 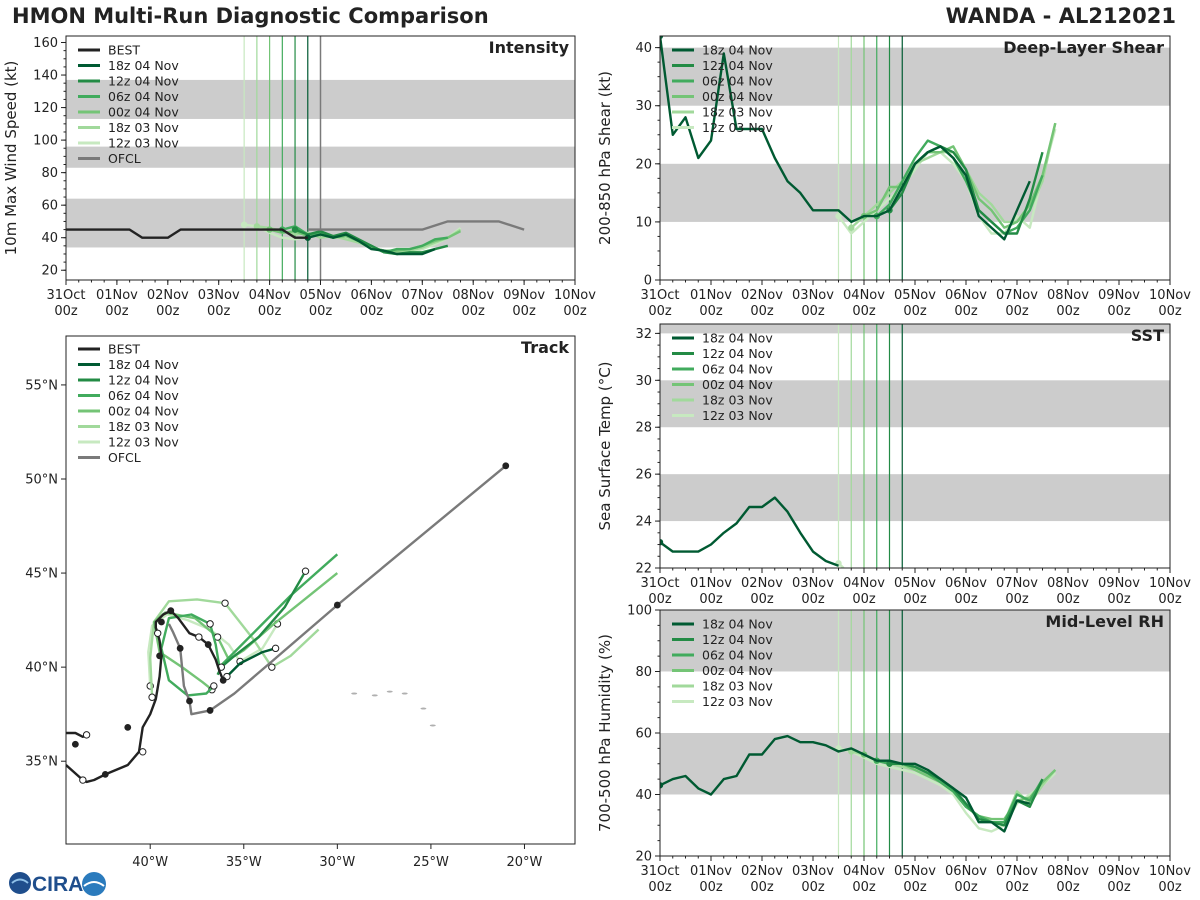 I want to click on y-axis-label-sst: Sea Surface Temp (°C), so click(x=605, y=445).